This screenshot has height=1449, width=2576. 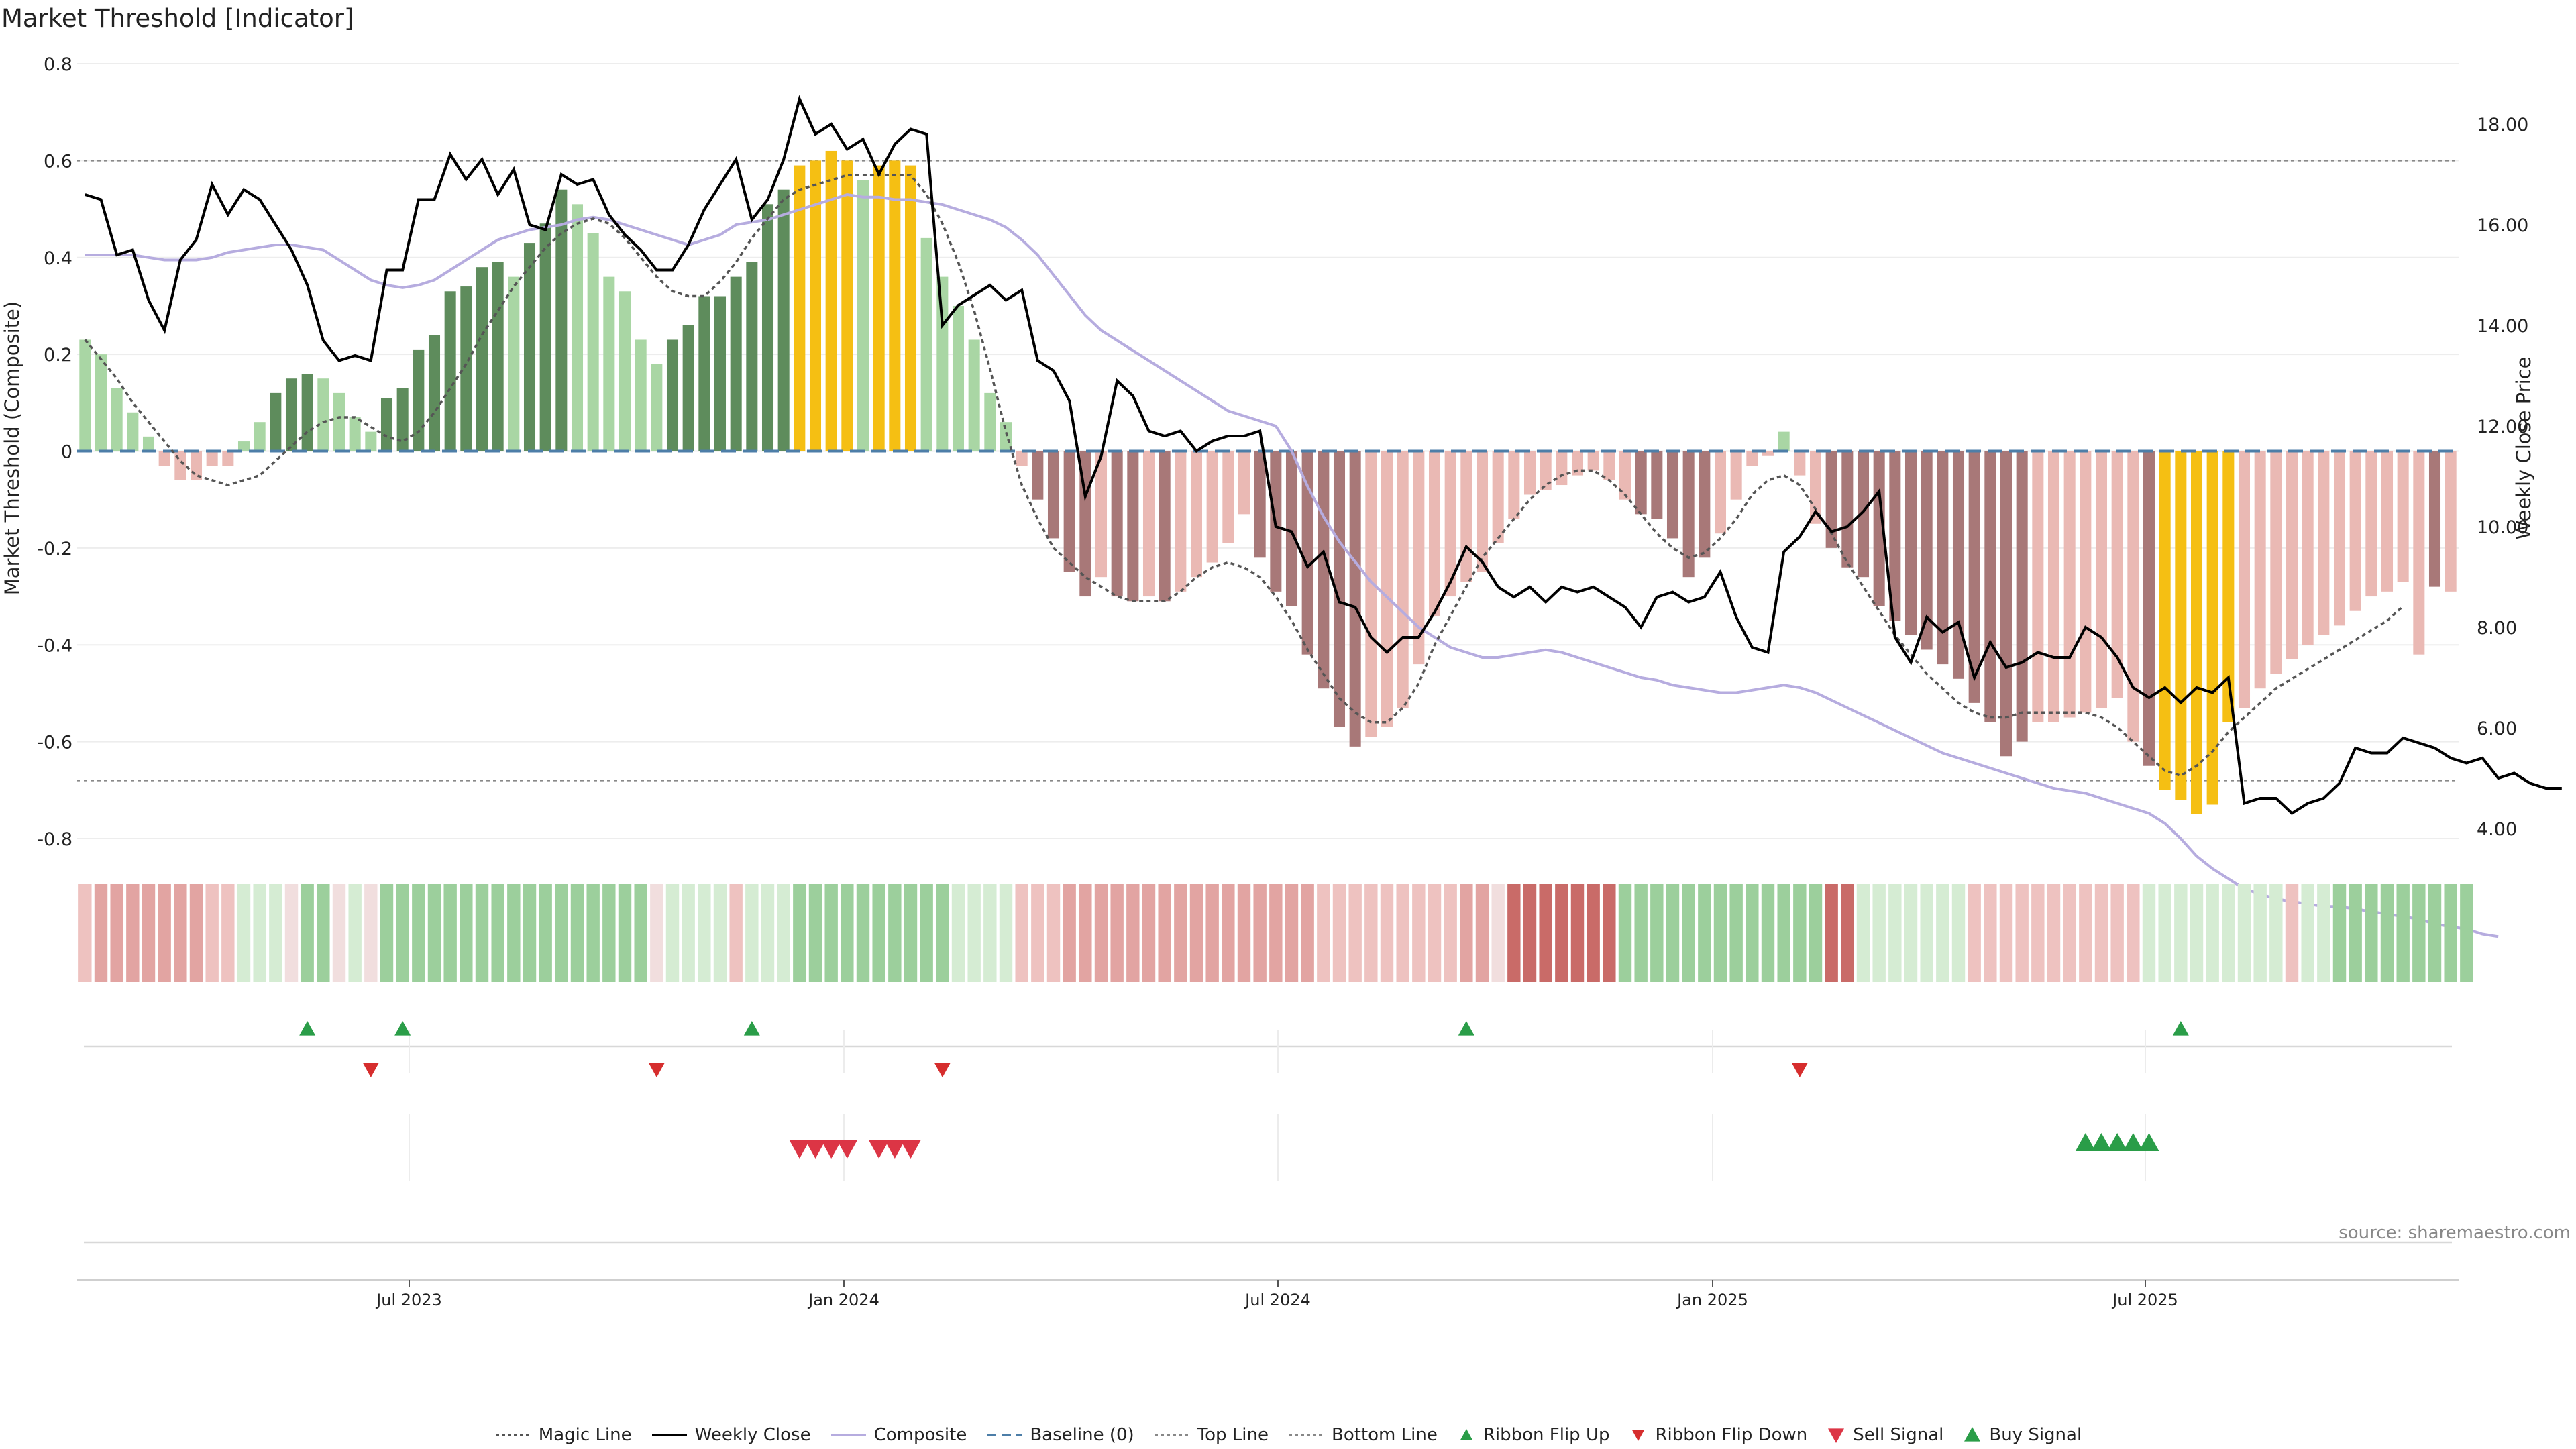 I want to click on legend-item: Baseline (0), so click(x=1059, y=1435).